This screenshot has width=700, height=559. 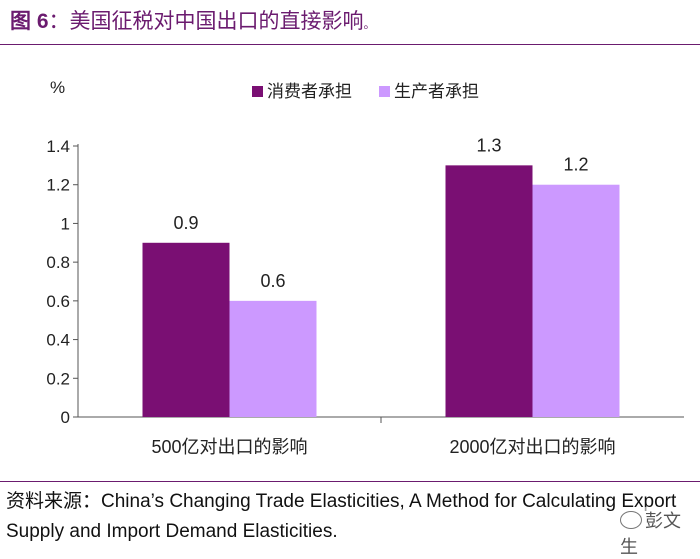 What do you see at coordinates (54, 501) in the screenshot?
I see `source-label: 资料来源：` at bounding box center [54, 501].